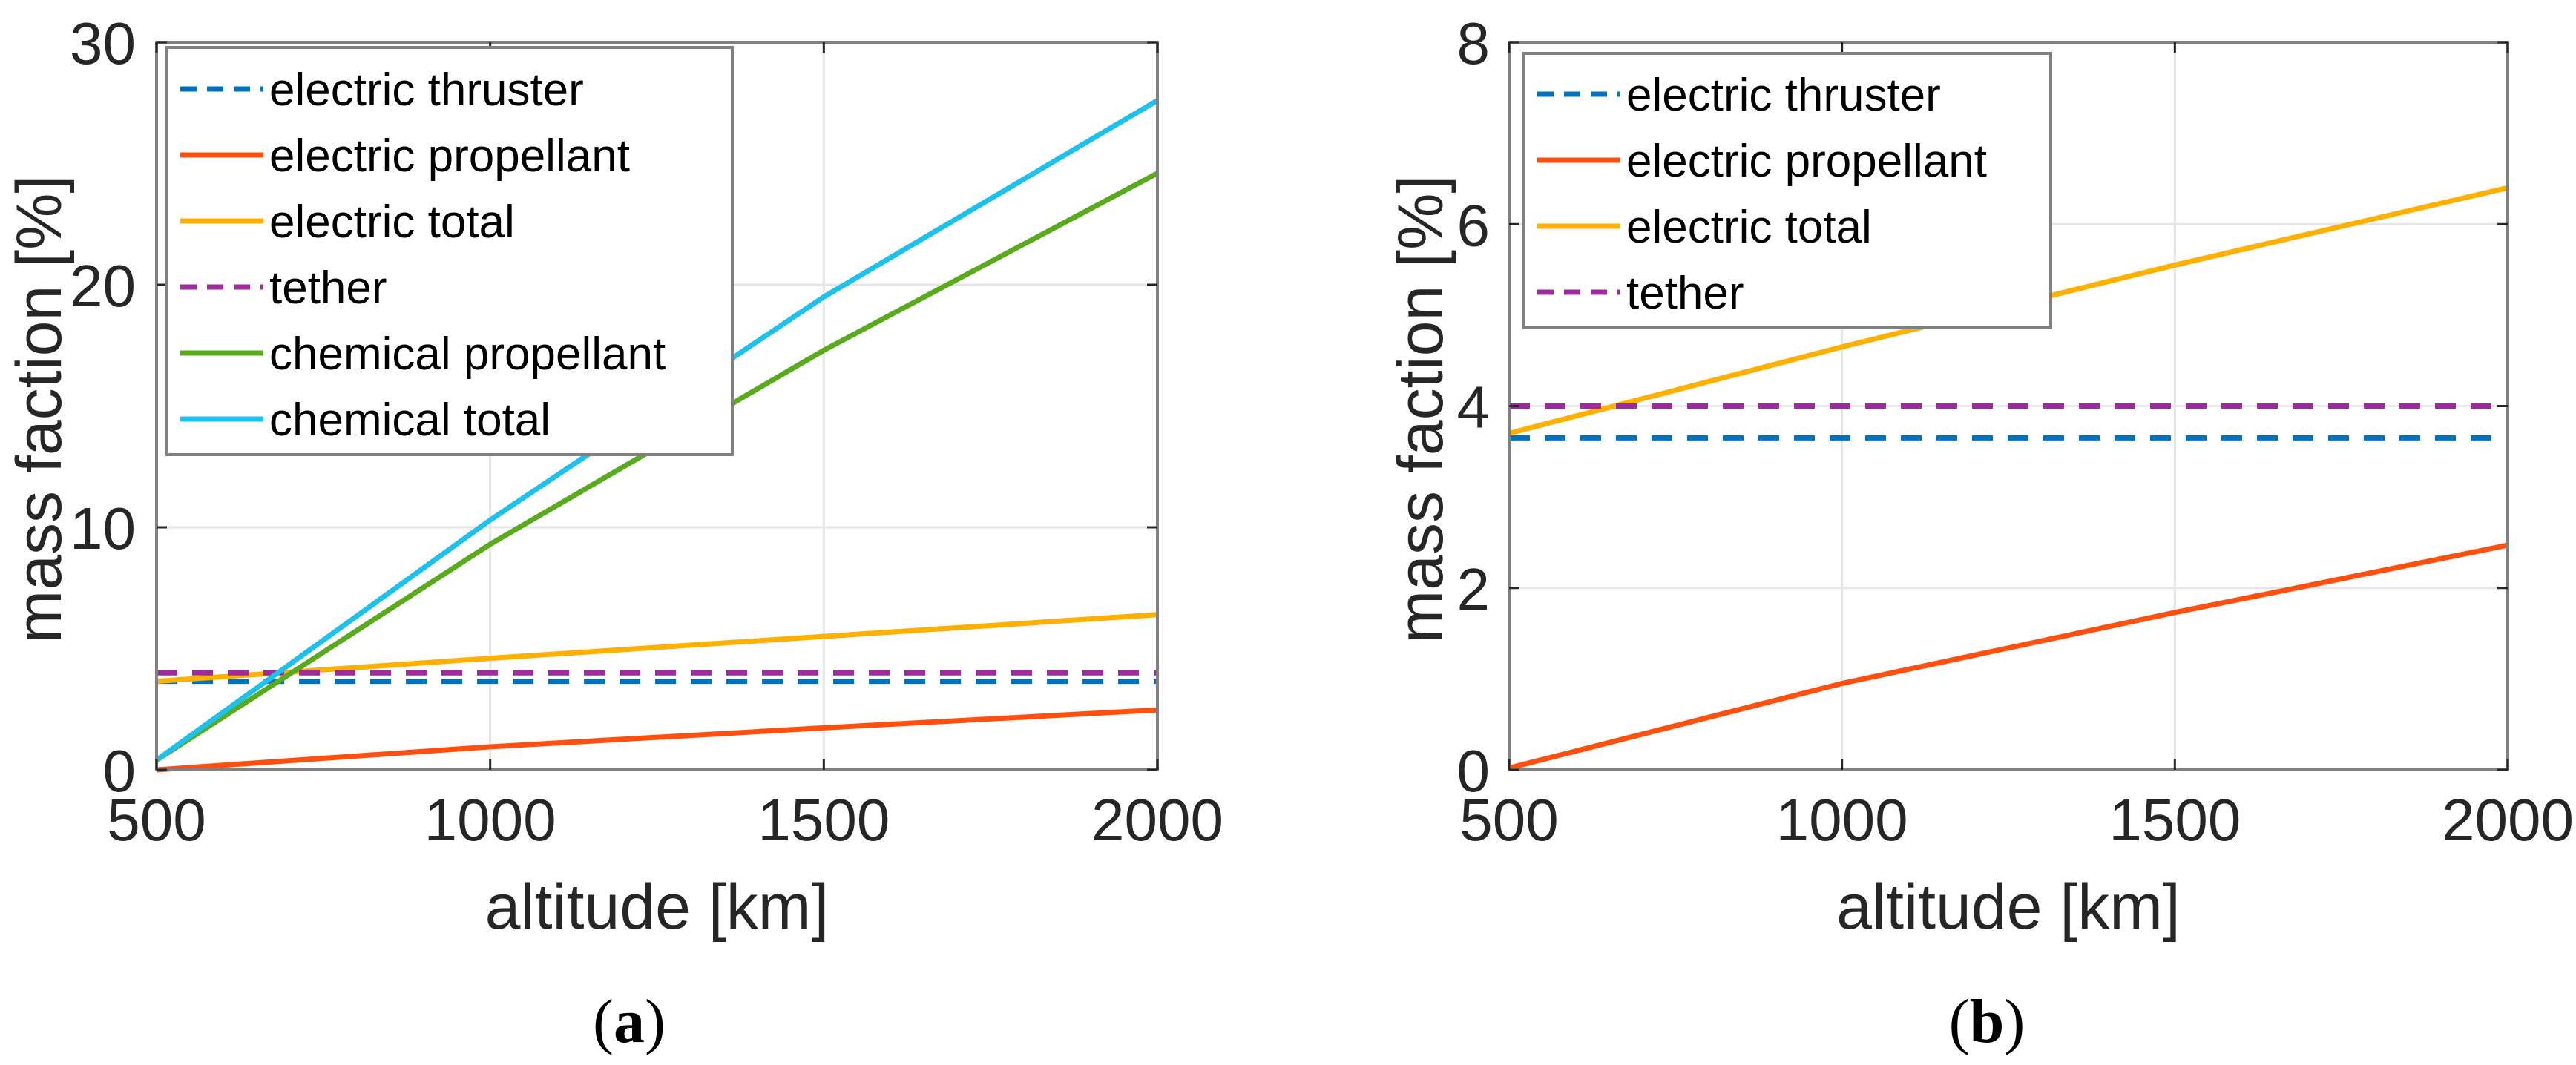  What do you see at coordinates (1474, 408) in the screenshot?
I see `y-tick-label: 4` at bounding box center [1474, 408].